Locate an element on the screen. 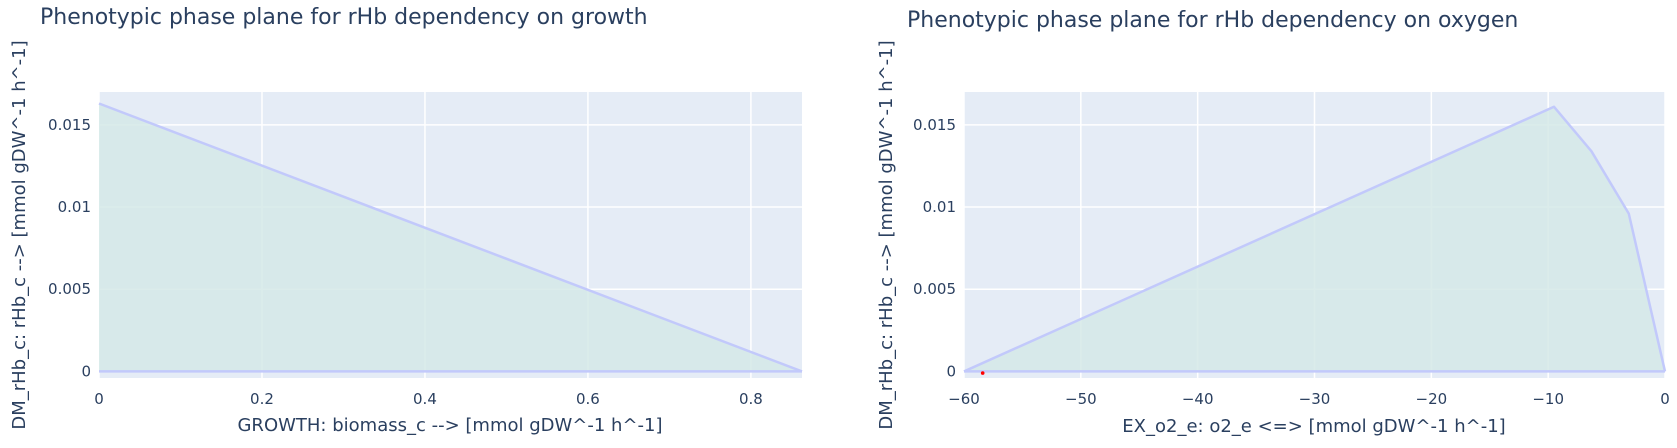  x-tick-label: 0.6 is located at coordinates (588, 399).